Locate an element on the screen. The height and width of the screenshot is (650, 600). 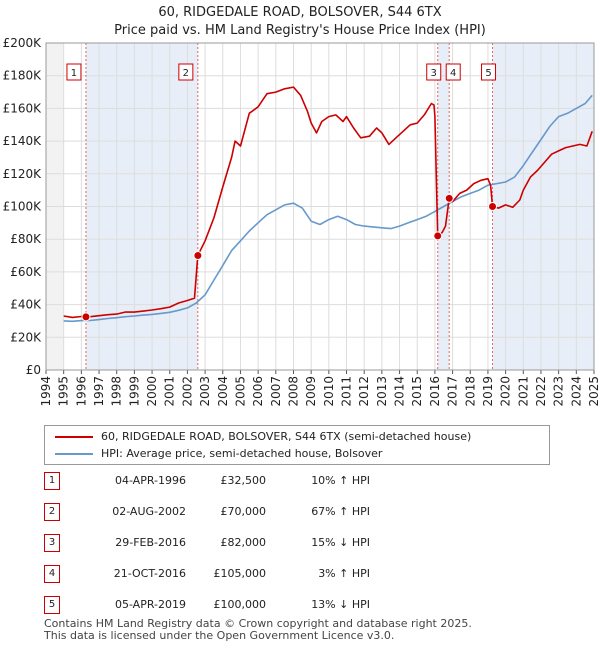
sale-hpi-change: 67% ↑ HPI is located at coordinates (340, 511).